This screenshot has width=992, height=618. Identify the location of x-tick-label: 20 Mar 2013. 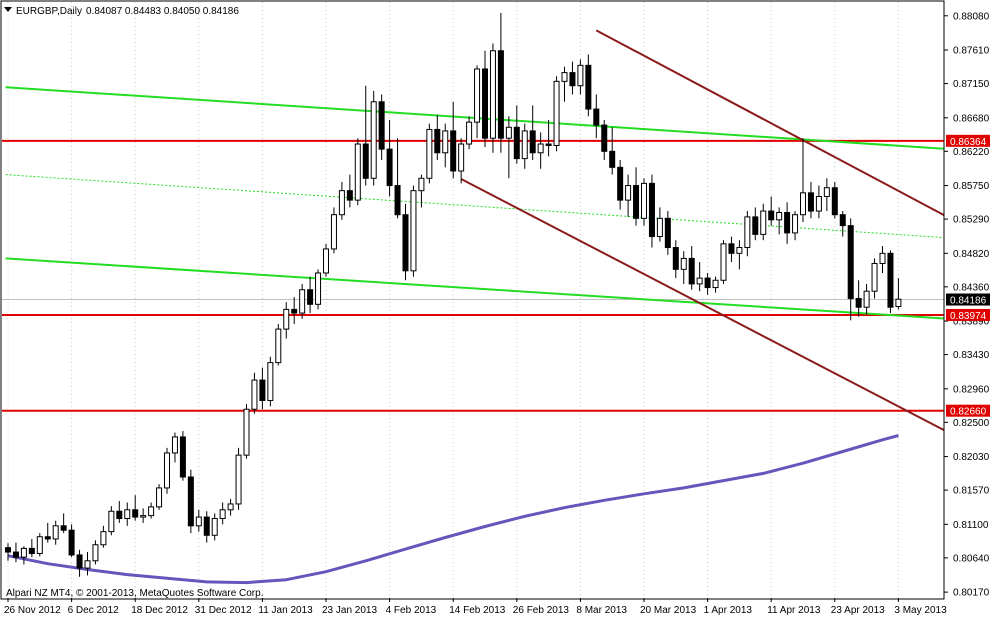
(668, 610).